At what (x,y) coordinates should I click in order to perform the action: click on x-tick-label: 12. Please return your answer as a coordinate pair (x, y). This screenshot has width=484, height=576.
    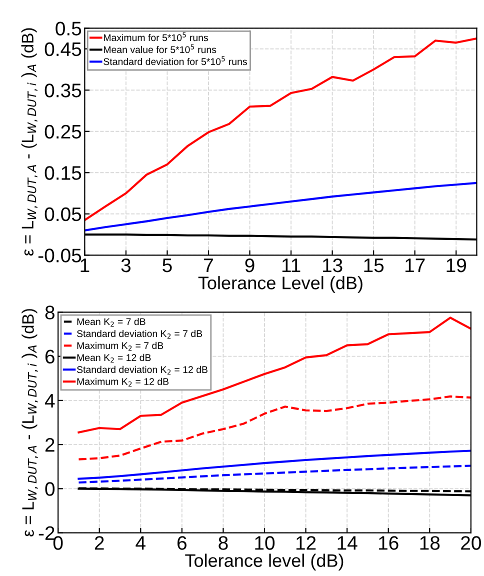
    Looking at the image, I should click on (306, 543).